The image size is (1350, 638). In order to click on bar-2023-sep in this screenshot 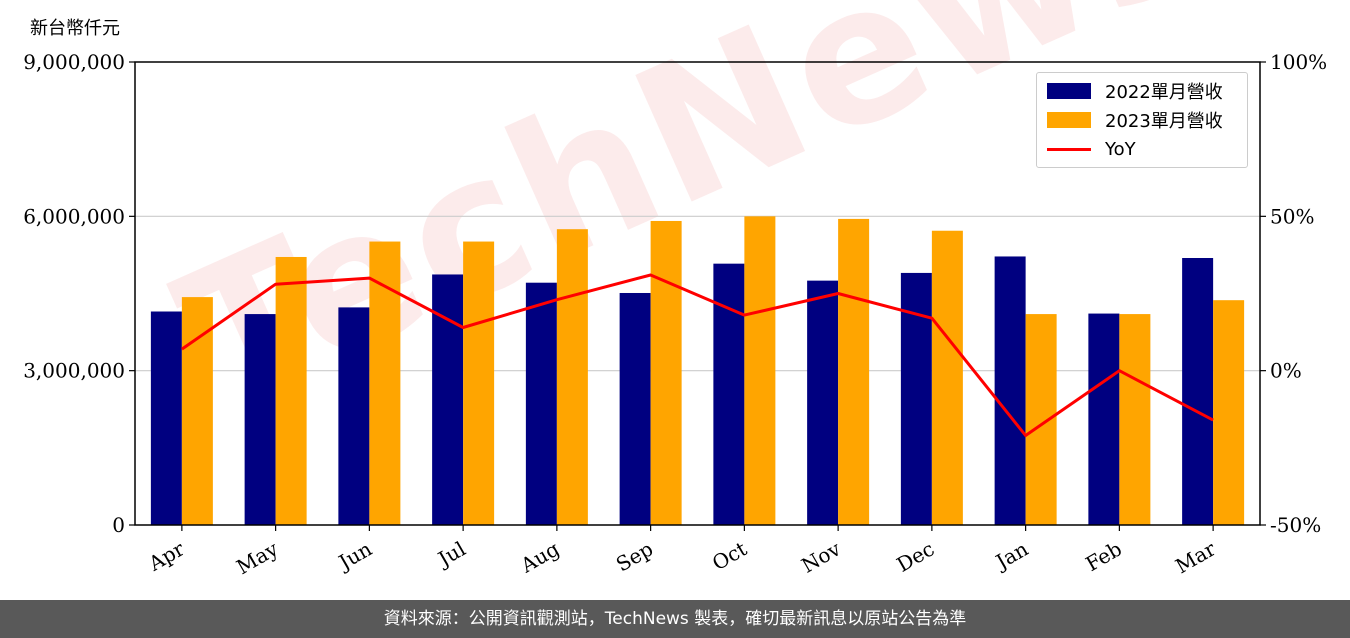, I will do `click(666, 373)`.